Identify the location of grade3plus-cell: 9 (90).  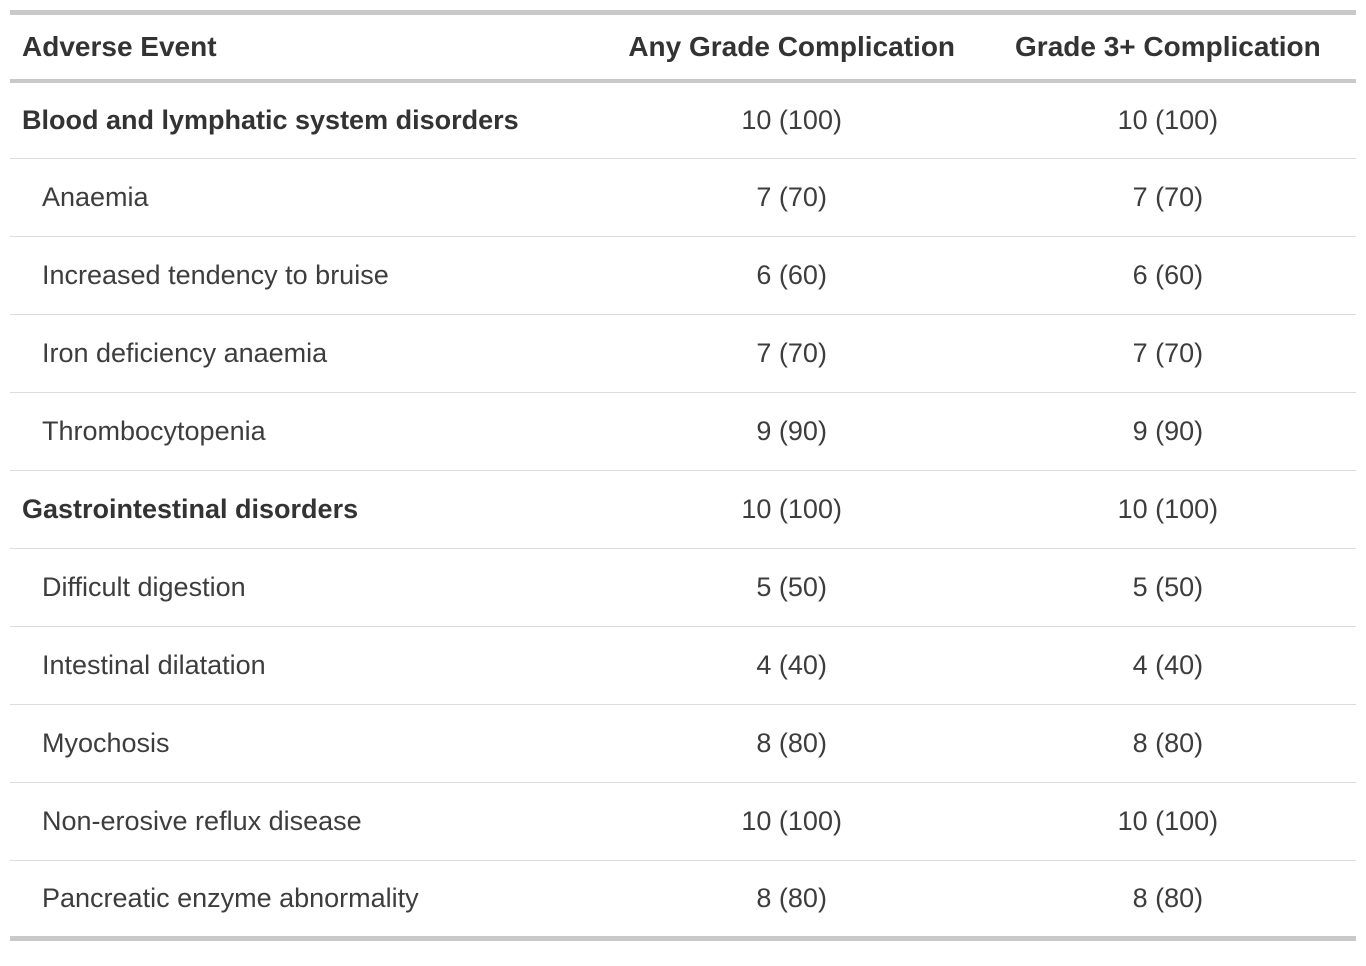
(1168, 431).